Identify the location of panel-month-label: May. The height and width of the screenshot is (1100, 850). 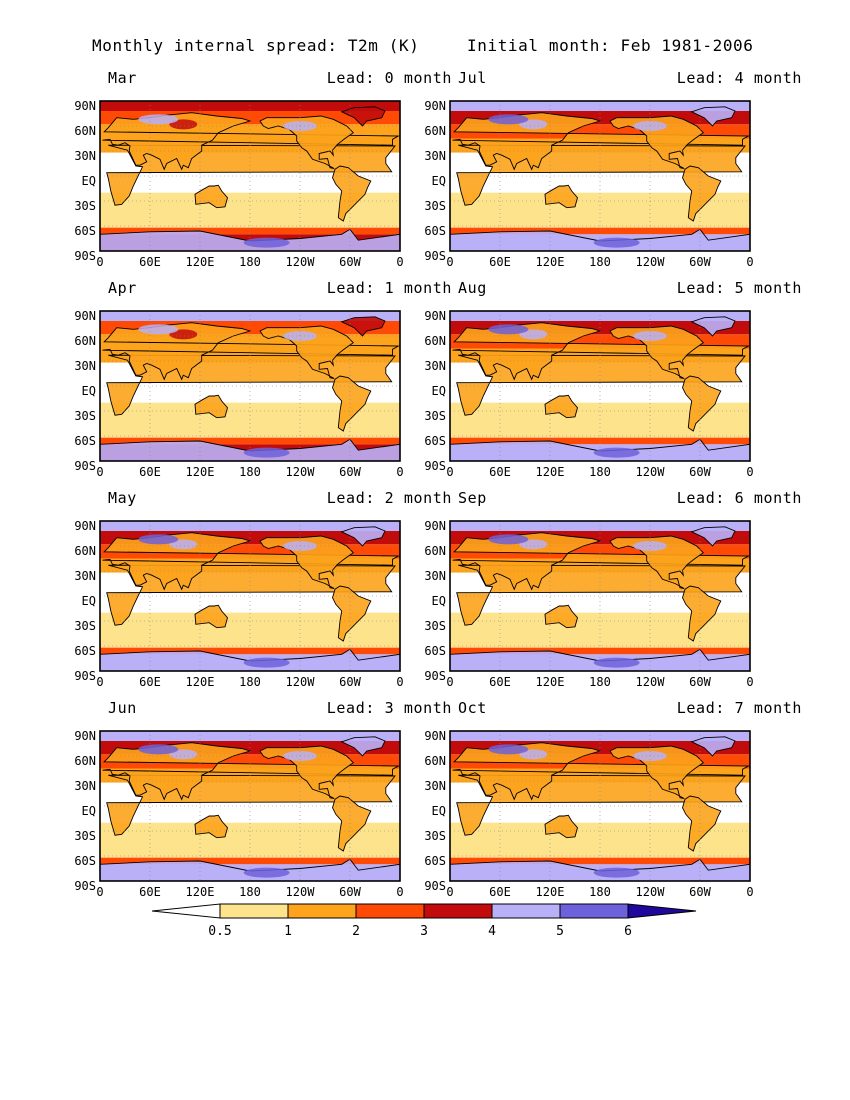
(122, 498).